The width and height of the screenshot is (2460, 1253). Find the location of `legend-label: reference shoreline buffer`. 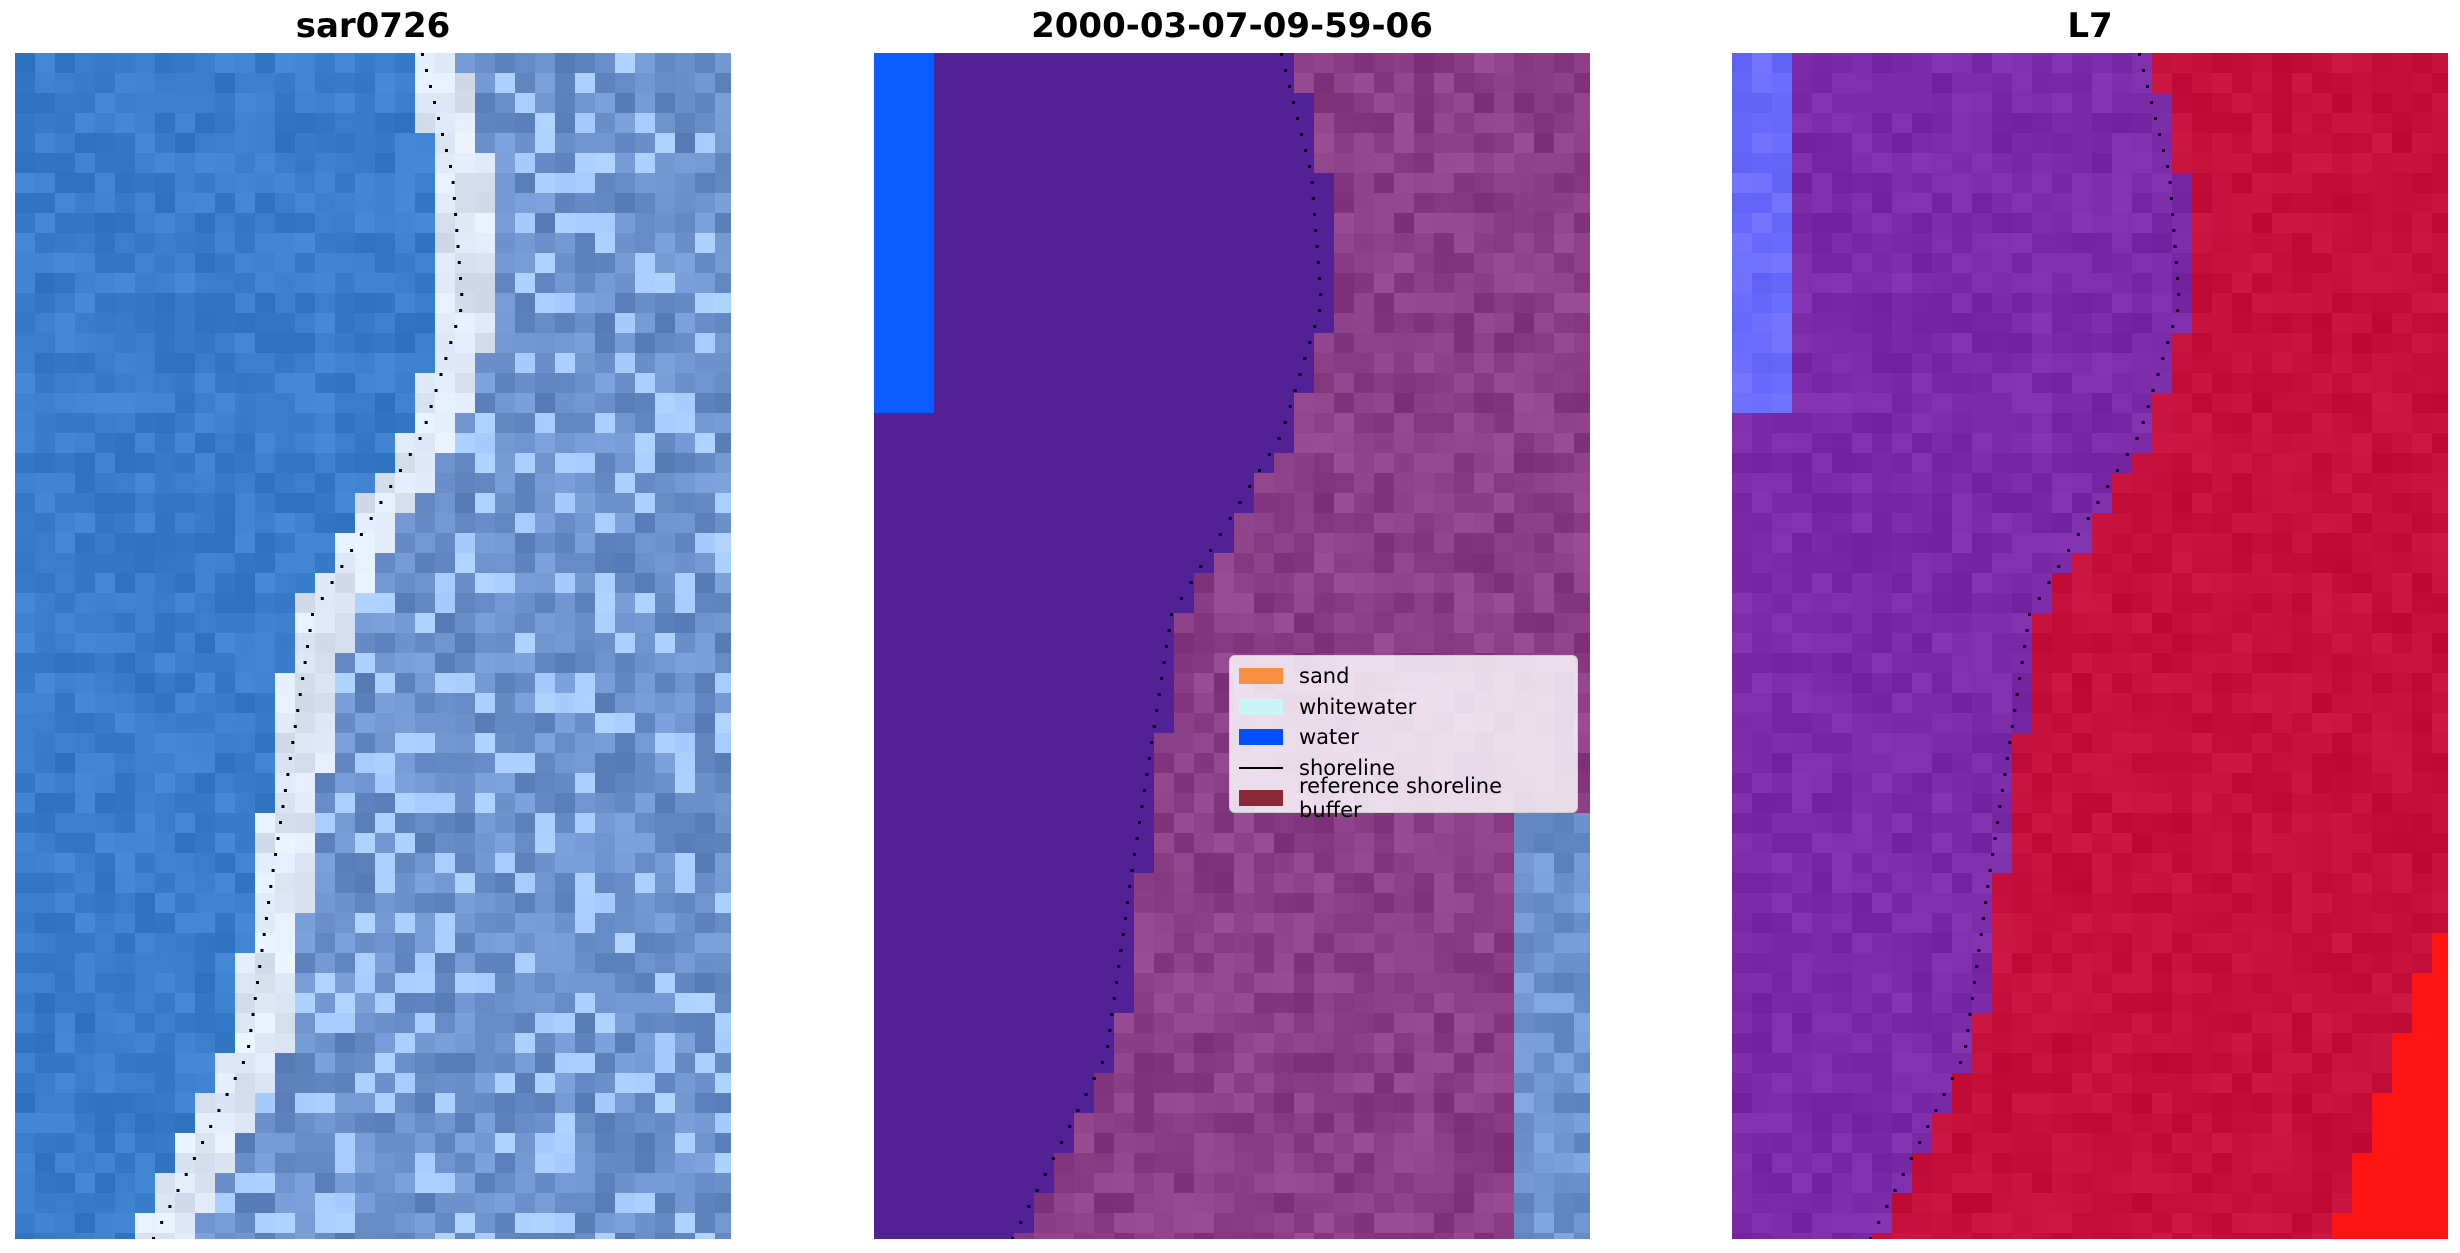

legend-label: reference shoreline buffer is located at coordinates (1401, 798).